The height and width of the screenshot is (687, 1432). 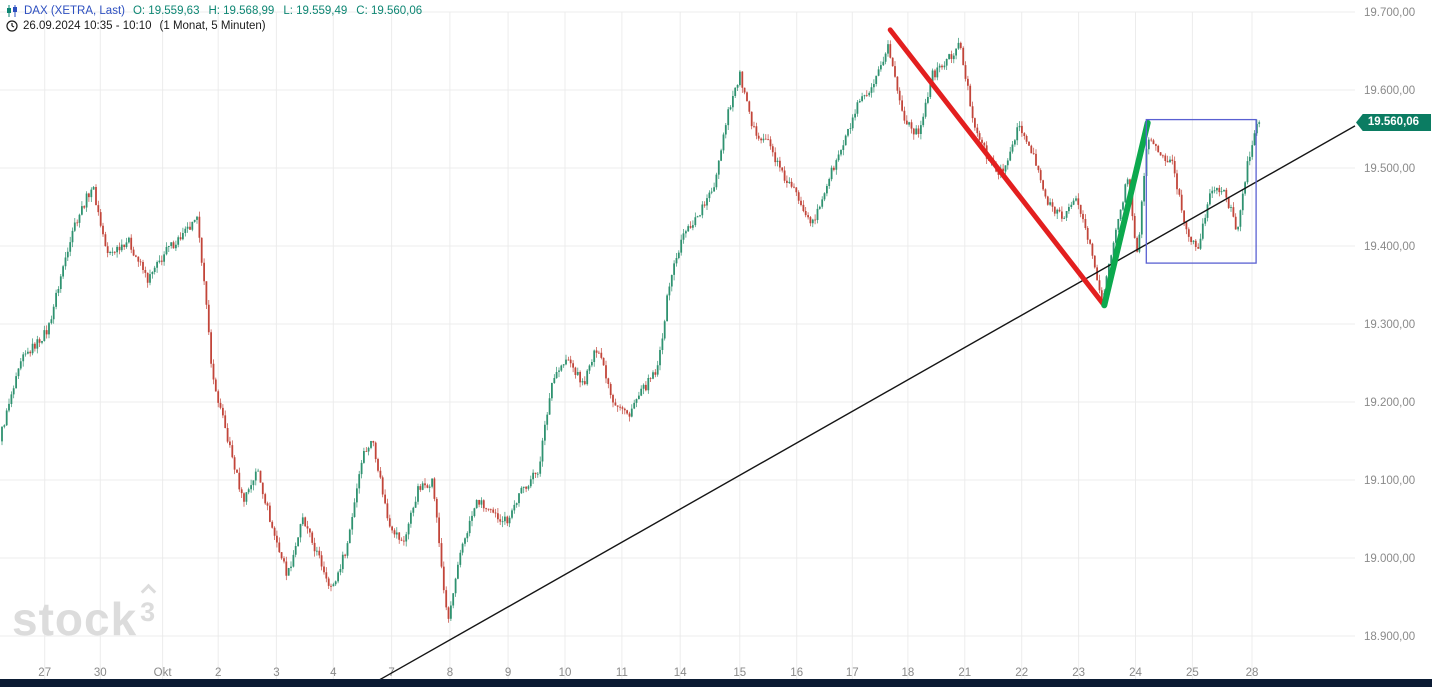 What do you see at coordinates (964, 673) in the screenshot?
I see `svg-text: 21` at bounding box center [964, 673].